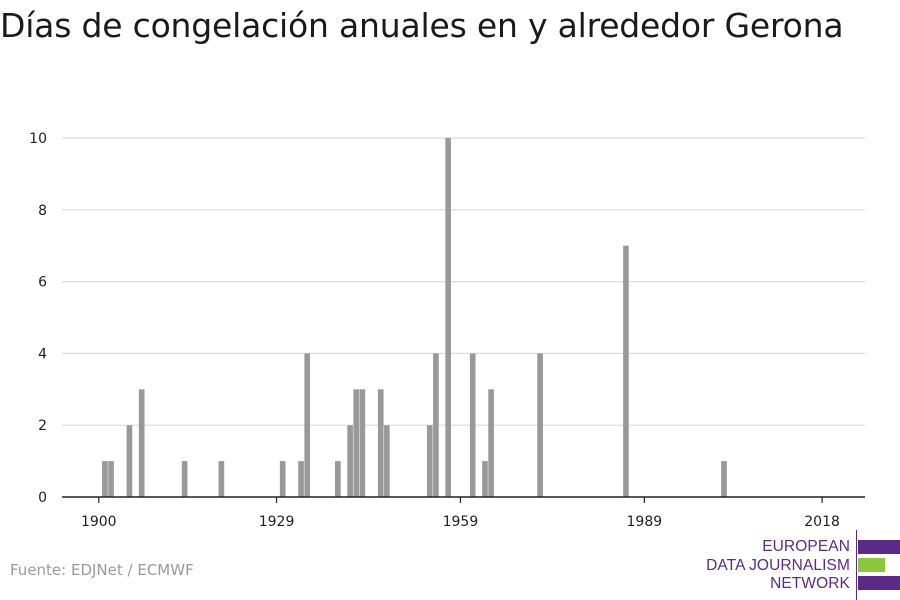 The width and height of the screenshot is (900, 600). Describe the element at coordinates (99, 522) in the screenshot. I see `x-tick-label: 1900` at that location.